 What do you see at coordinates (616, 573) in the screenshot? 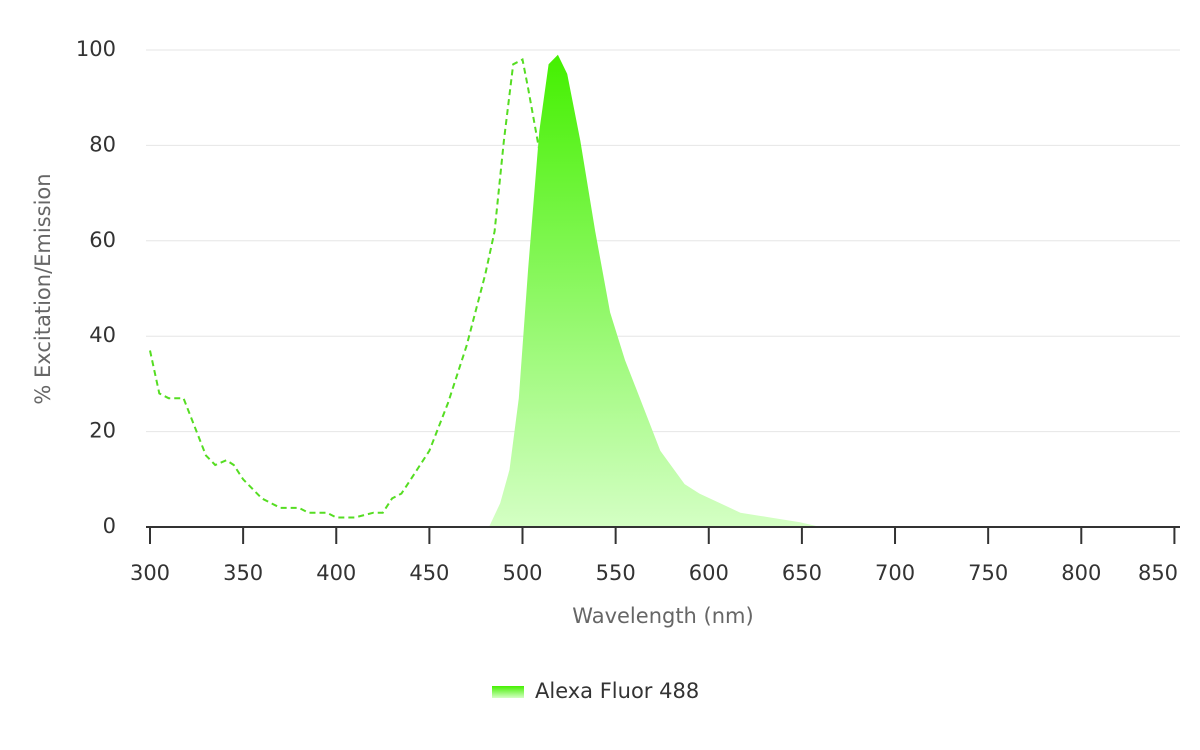
I see `x-tick-label: 550` at bounding box center [616, 573].